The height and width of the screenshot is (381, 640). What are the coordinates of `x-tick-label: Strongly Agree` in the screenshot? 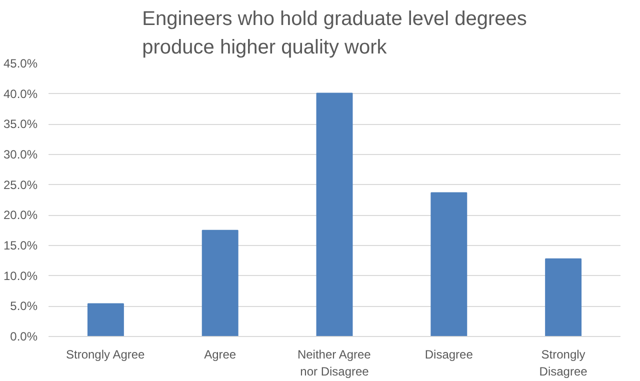 It's located at (106, 355).